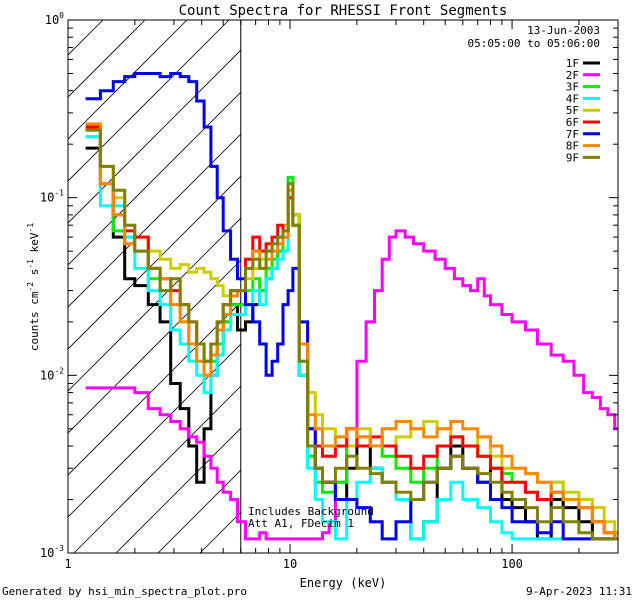 The height and width of the screenshot is (600, 640). Describe the element at coordinates (572, 122) in the screenshot. I see `legend-label-6F: 6F` at that location.